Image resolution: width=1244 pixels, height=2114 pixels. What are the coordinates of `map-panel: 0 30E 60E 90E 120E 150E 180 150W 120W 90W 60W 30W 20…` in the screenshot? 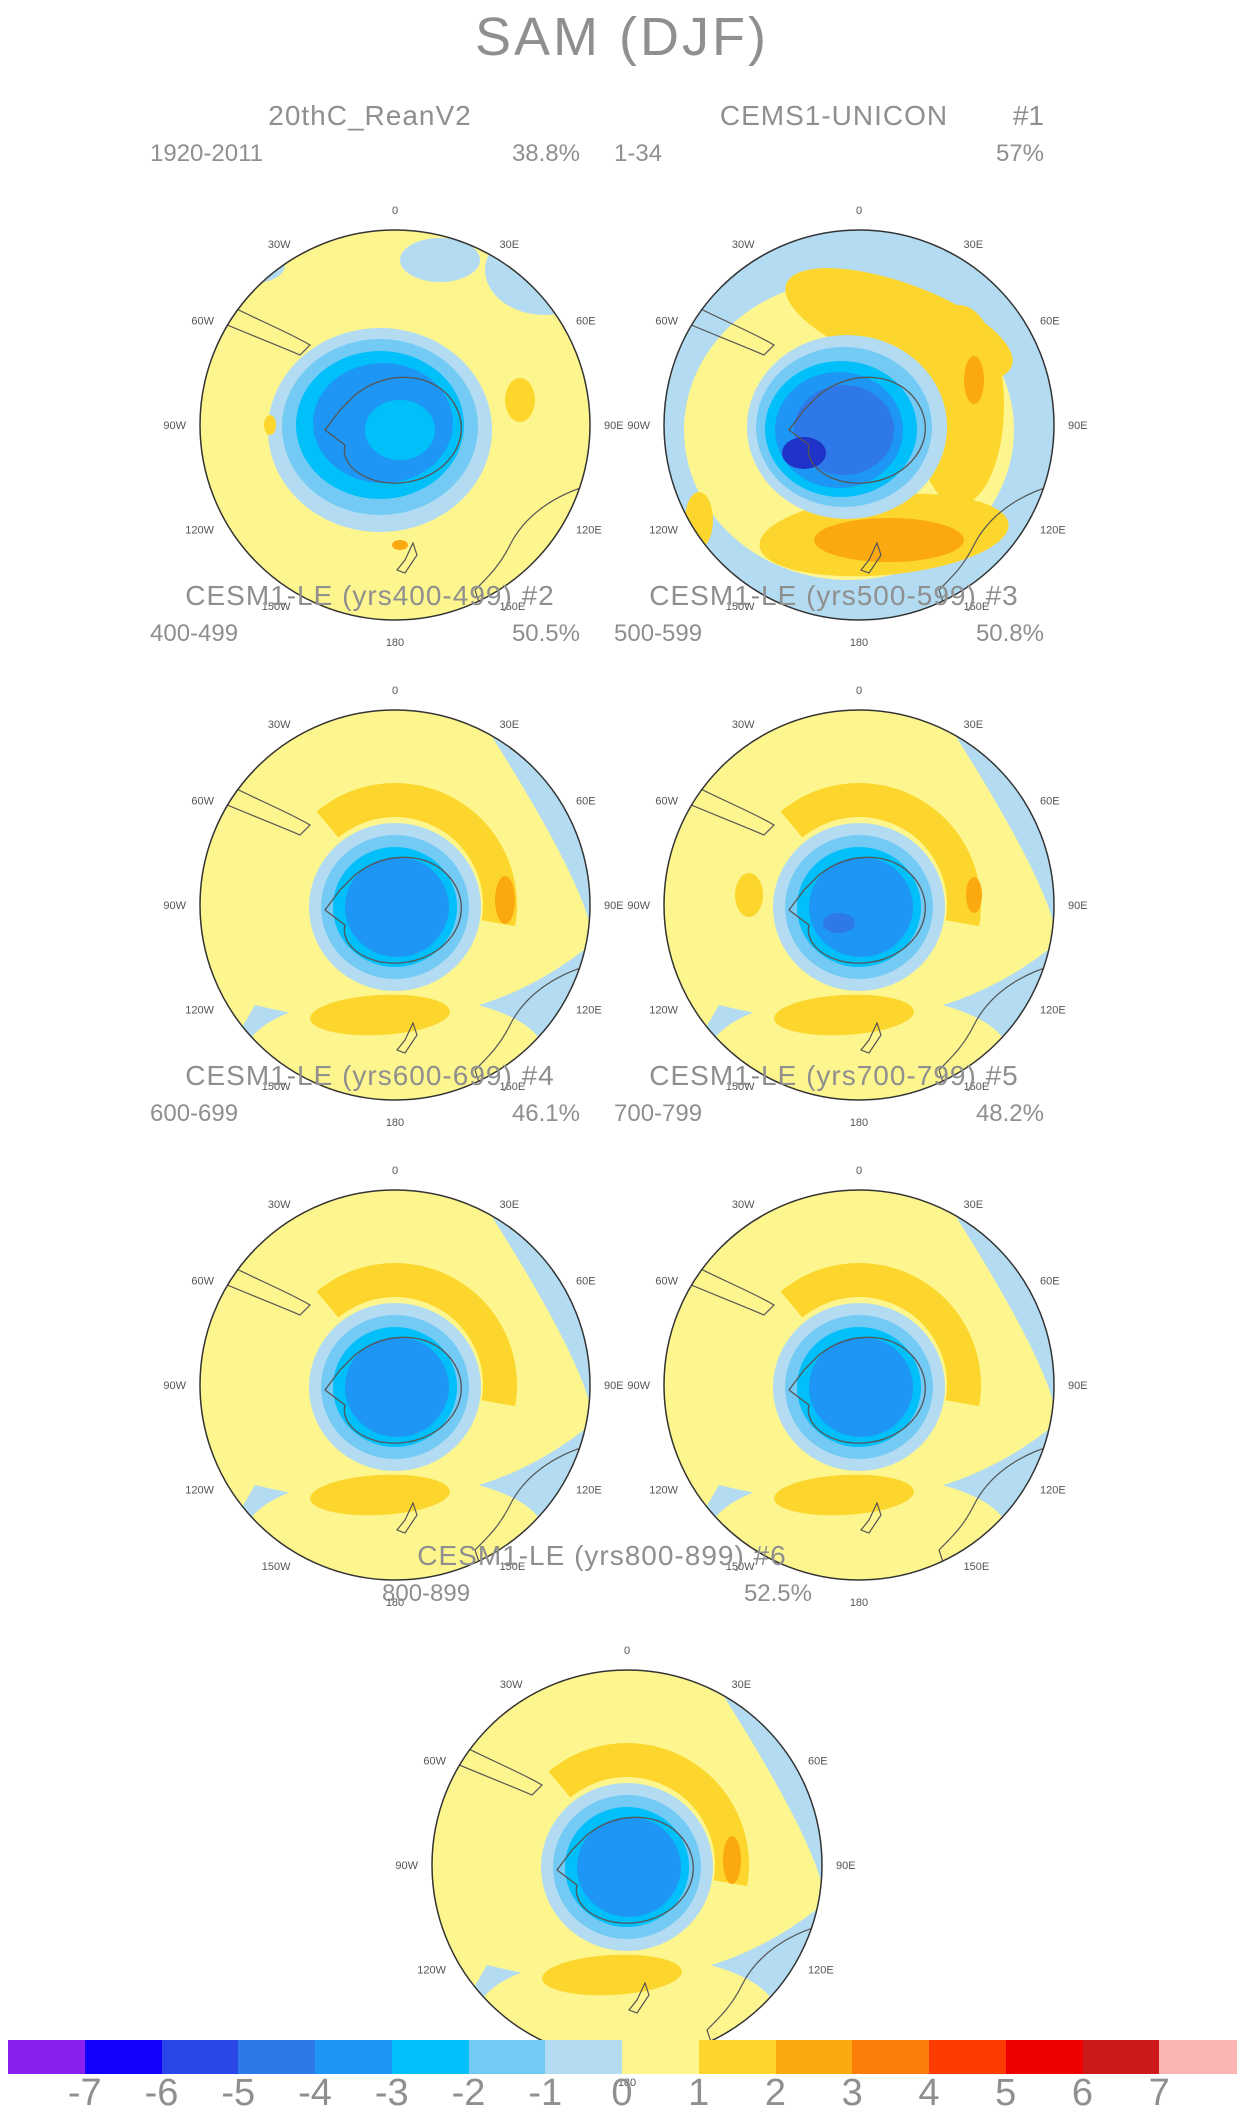 It's located at (440, 374).